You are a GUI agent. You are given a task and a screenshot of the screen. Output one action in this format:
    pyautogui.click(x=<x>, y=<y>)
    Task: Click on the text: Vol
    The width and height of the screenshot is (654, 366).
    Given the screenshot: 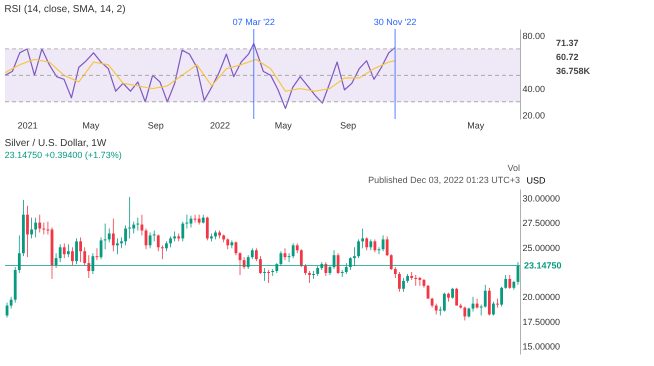 What is the action you would take?
    pyautogui.click(x=513, y=168)
    